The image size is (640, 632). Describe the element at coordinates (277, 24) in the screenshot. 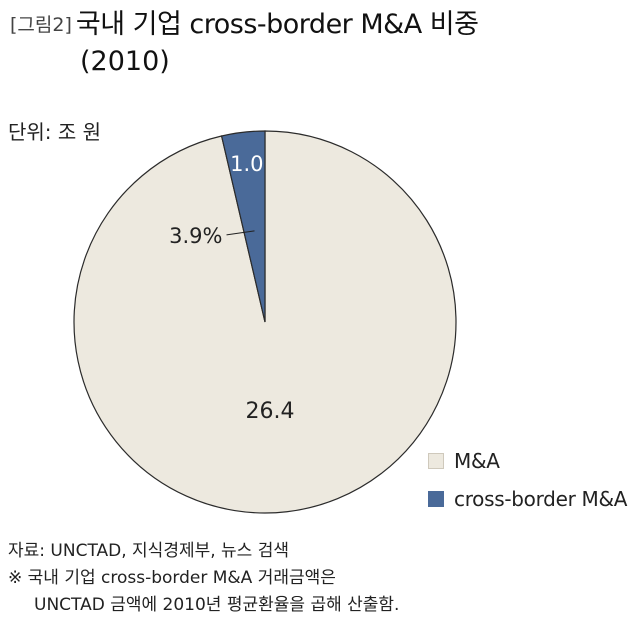

I see `title-text: 국내 기업 cross-border M&A 비중` at that location.